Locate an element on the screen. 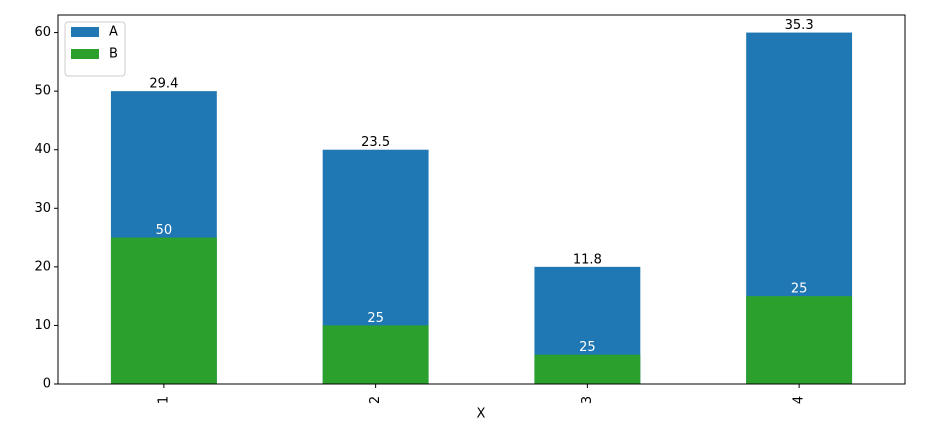 This screenshot has height=435, width=930. bar-label: 35.3 is located at coordinates (799, 25).